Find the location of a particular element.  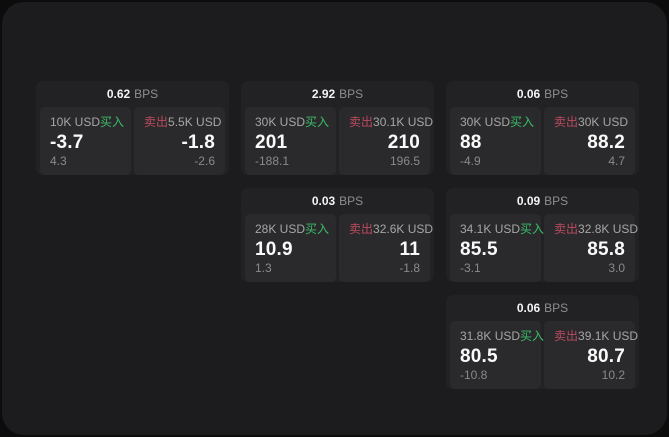

sell-amount: 30.1K USD is located at coordinates (403, 122).